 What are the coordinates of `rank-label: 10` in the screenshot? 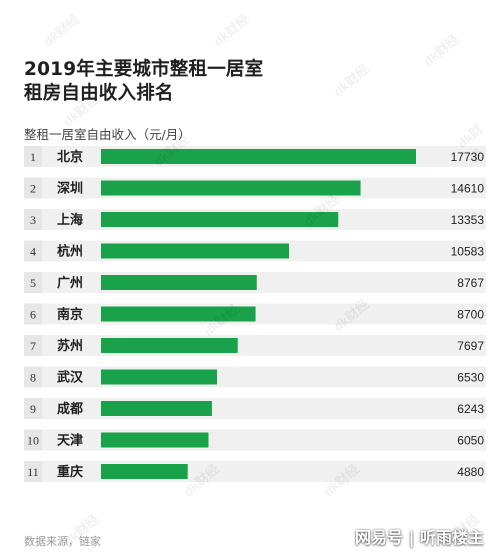 It's located at (33, 441).